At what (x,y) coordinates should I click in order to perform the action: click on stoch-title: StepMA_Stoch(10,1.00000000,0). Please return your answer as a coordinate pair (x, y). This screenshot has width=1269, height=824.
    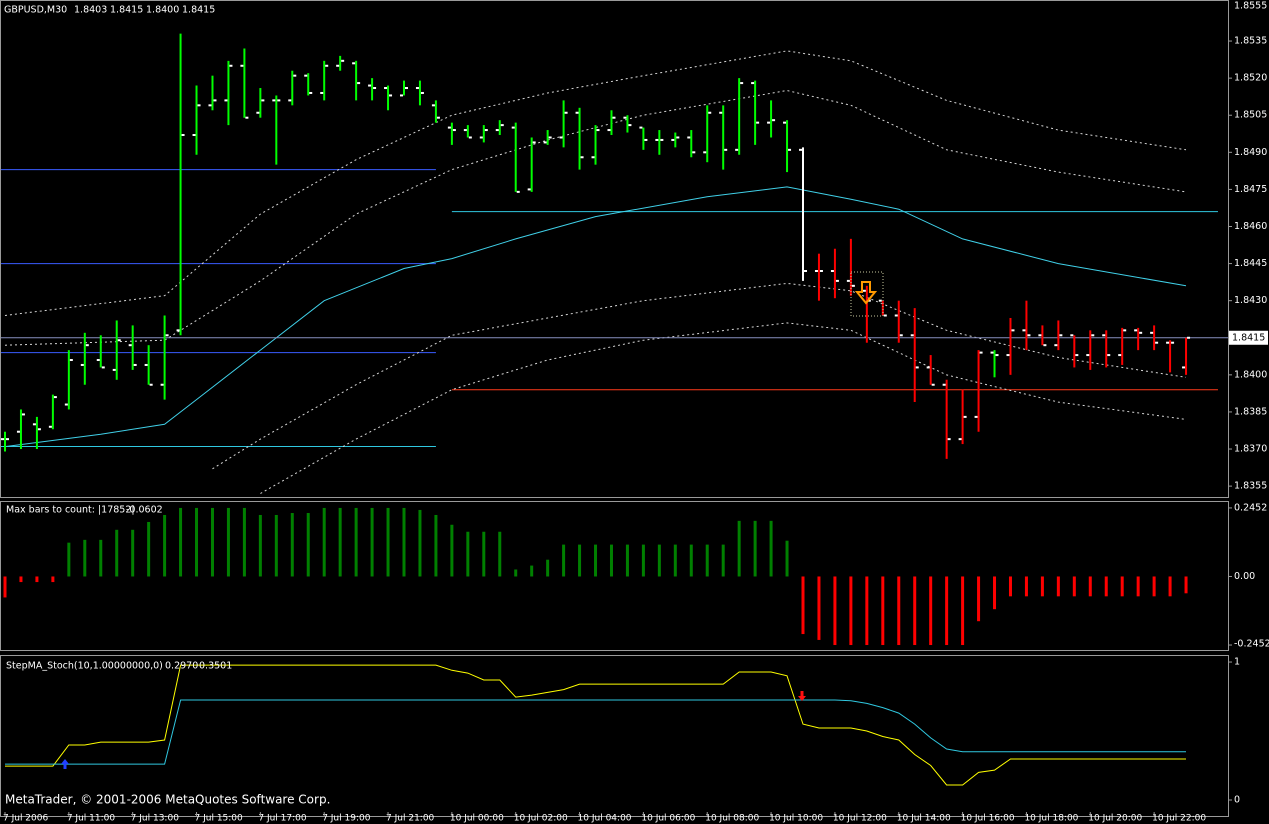
    Looking at the image, I should click on (84, 666).